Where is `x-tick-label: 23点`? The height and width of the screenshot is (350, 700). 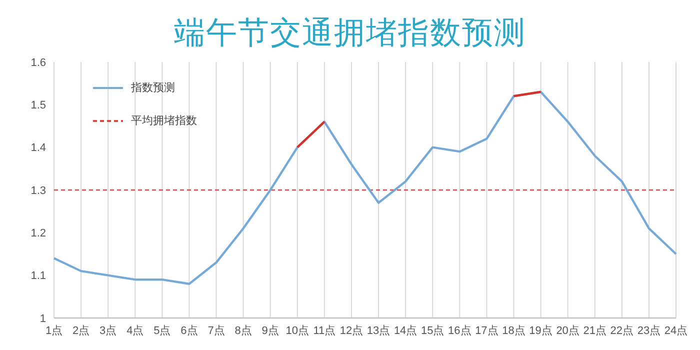 x-tick-label: 23点 is located at coordinates (649, 330).